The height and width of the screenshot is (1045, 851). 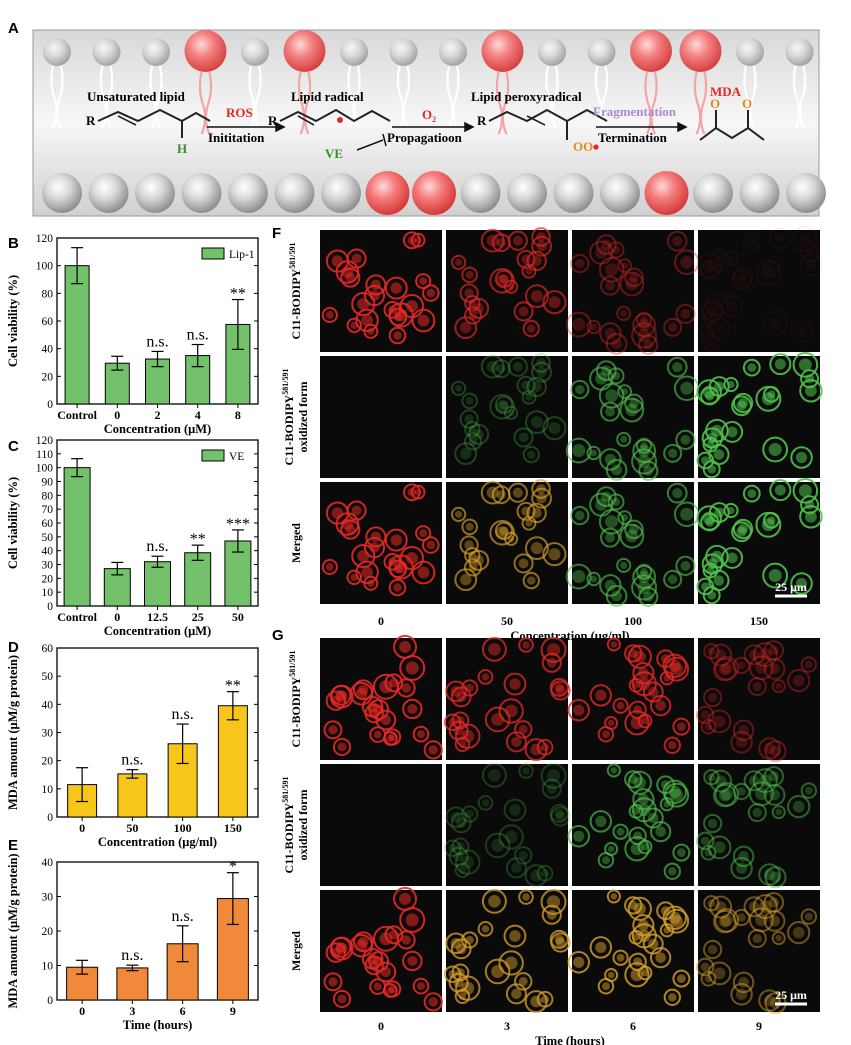 What do you see at coordinates (77, 335) in the screenshot?
I see `bar` at bounding box center [77, 335].